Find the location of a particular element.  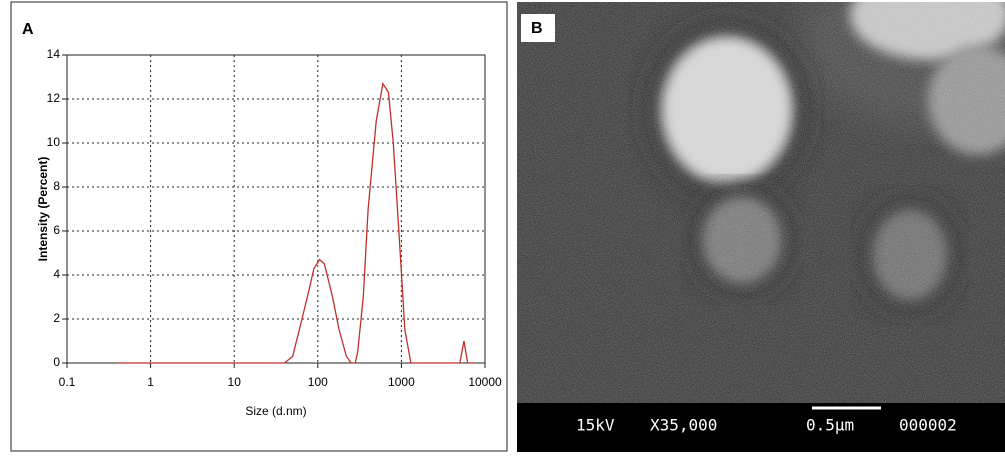

sem-info-bar is located at coordinates (761, 427).